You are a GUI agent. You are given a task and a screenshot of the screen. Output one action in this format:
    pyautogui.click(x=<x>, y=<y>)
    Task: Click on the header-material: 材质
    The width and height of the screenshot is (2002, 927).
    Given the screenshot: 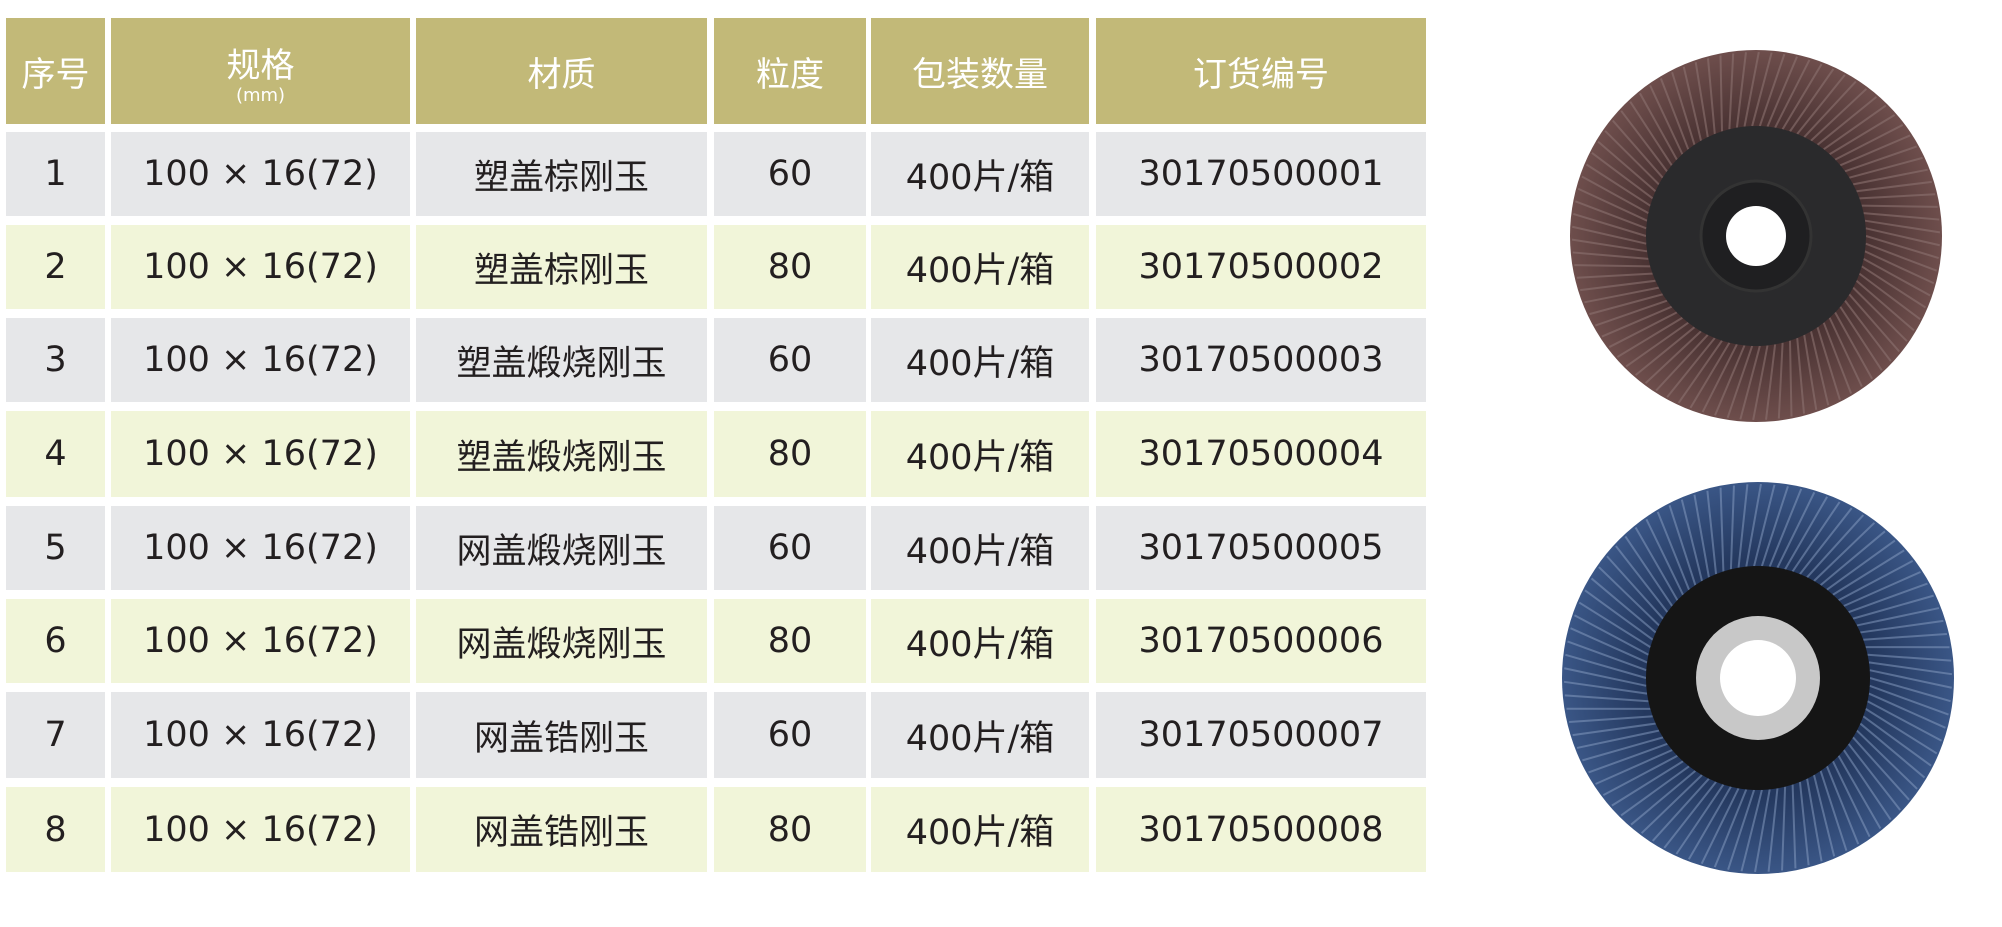 What is the action you would take?
    pyautogui.click(x=561, y=71)
    